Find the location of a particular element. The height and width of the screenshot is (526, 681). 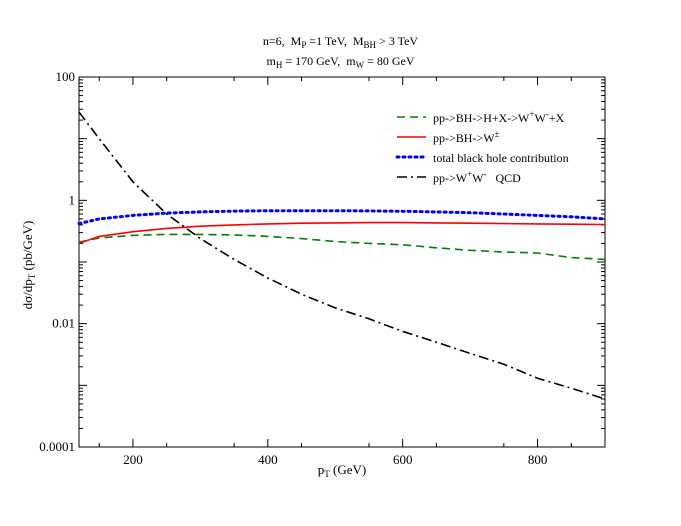

legend-entry-text-2: total black hole contribution is located at coordinates (501, 158).